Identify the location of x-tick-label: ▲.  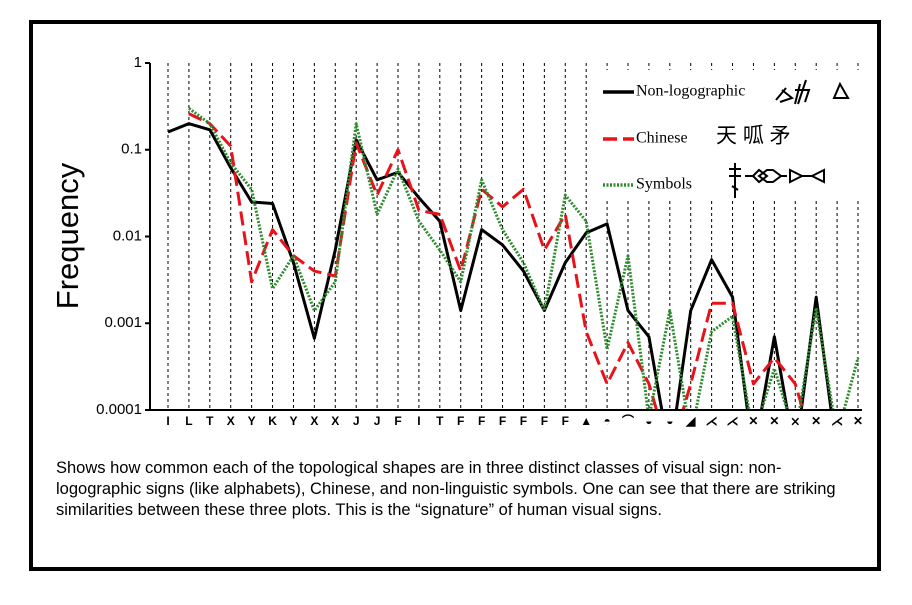
(586, 421).